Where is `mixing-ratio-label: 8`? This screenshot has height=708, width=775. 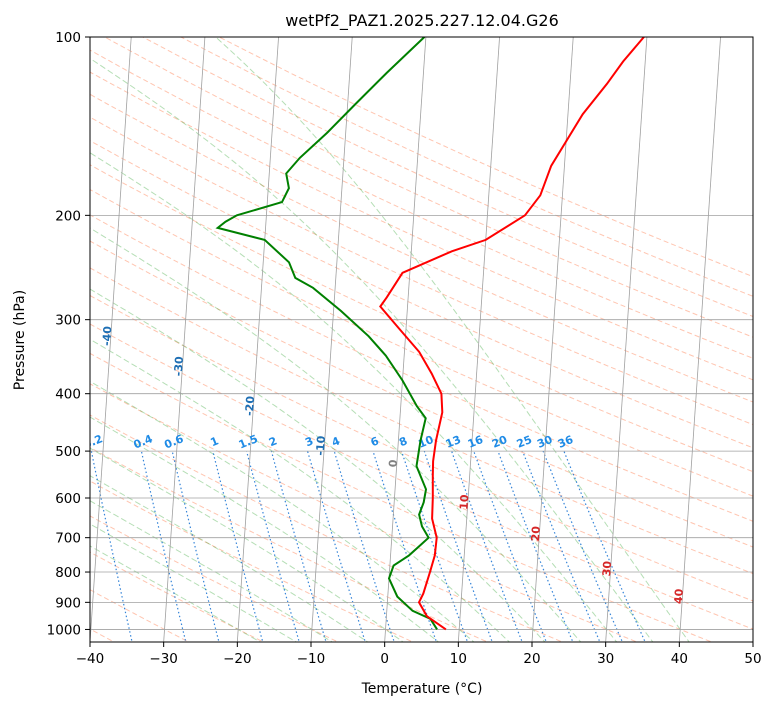 mixing-ratio-label: 8 is located at coordinates (403, 441).